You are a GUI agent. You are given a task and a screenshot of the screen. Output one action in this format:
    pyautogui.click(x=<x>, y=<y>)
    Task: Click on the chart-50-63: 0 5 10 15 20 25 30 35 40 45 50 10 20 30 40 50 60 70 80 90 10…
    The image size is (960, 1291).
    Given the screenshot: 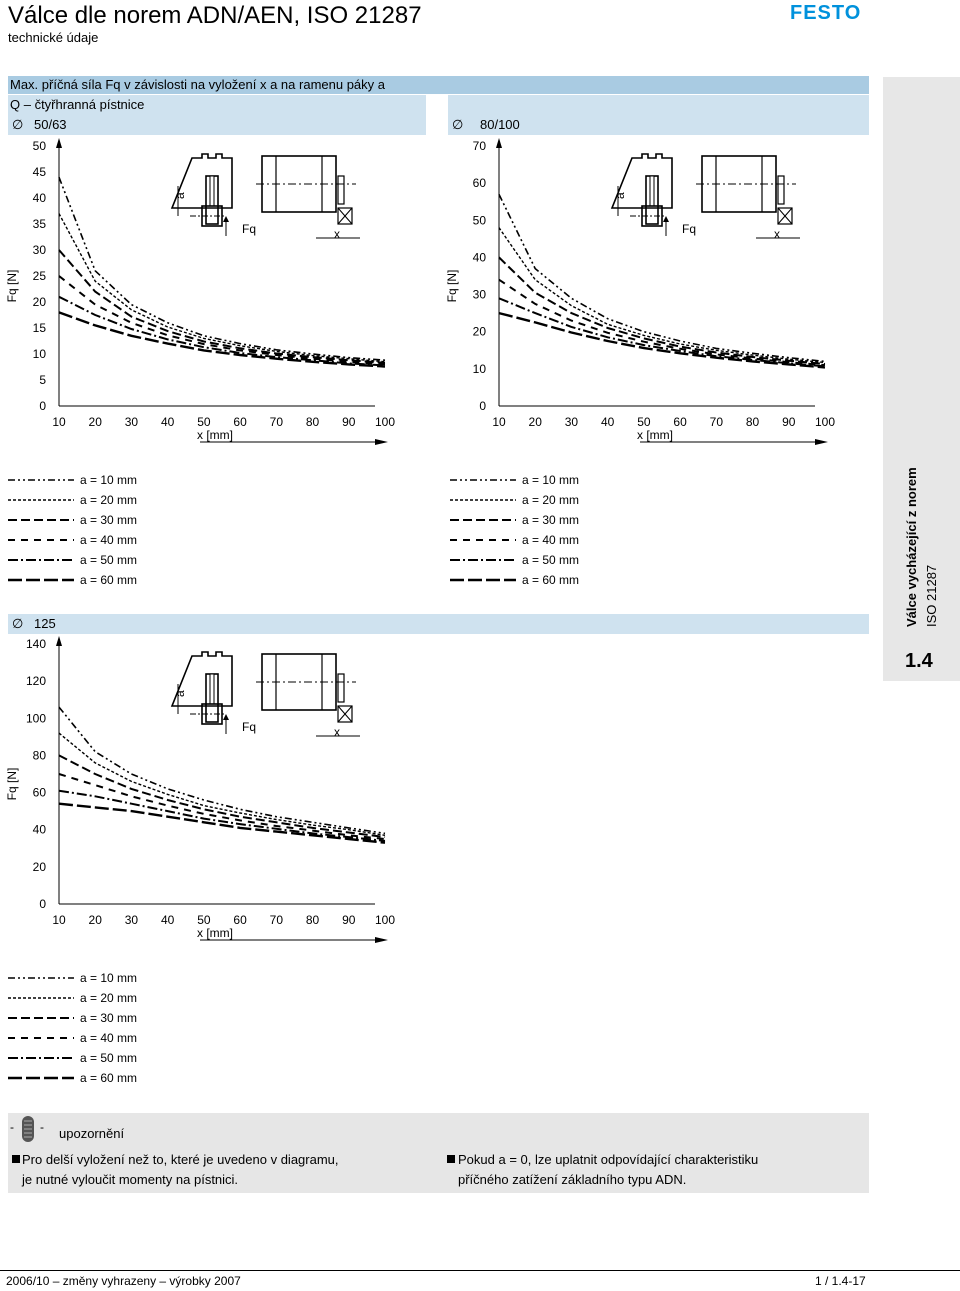 What is the action you would take?
    pyautogui.click(x=200, y=291)
    